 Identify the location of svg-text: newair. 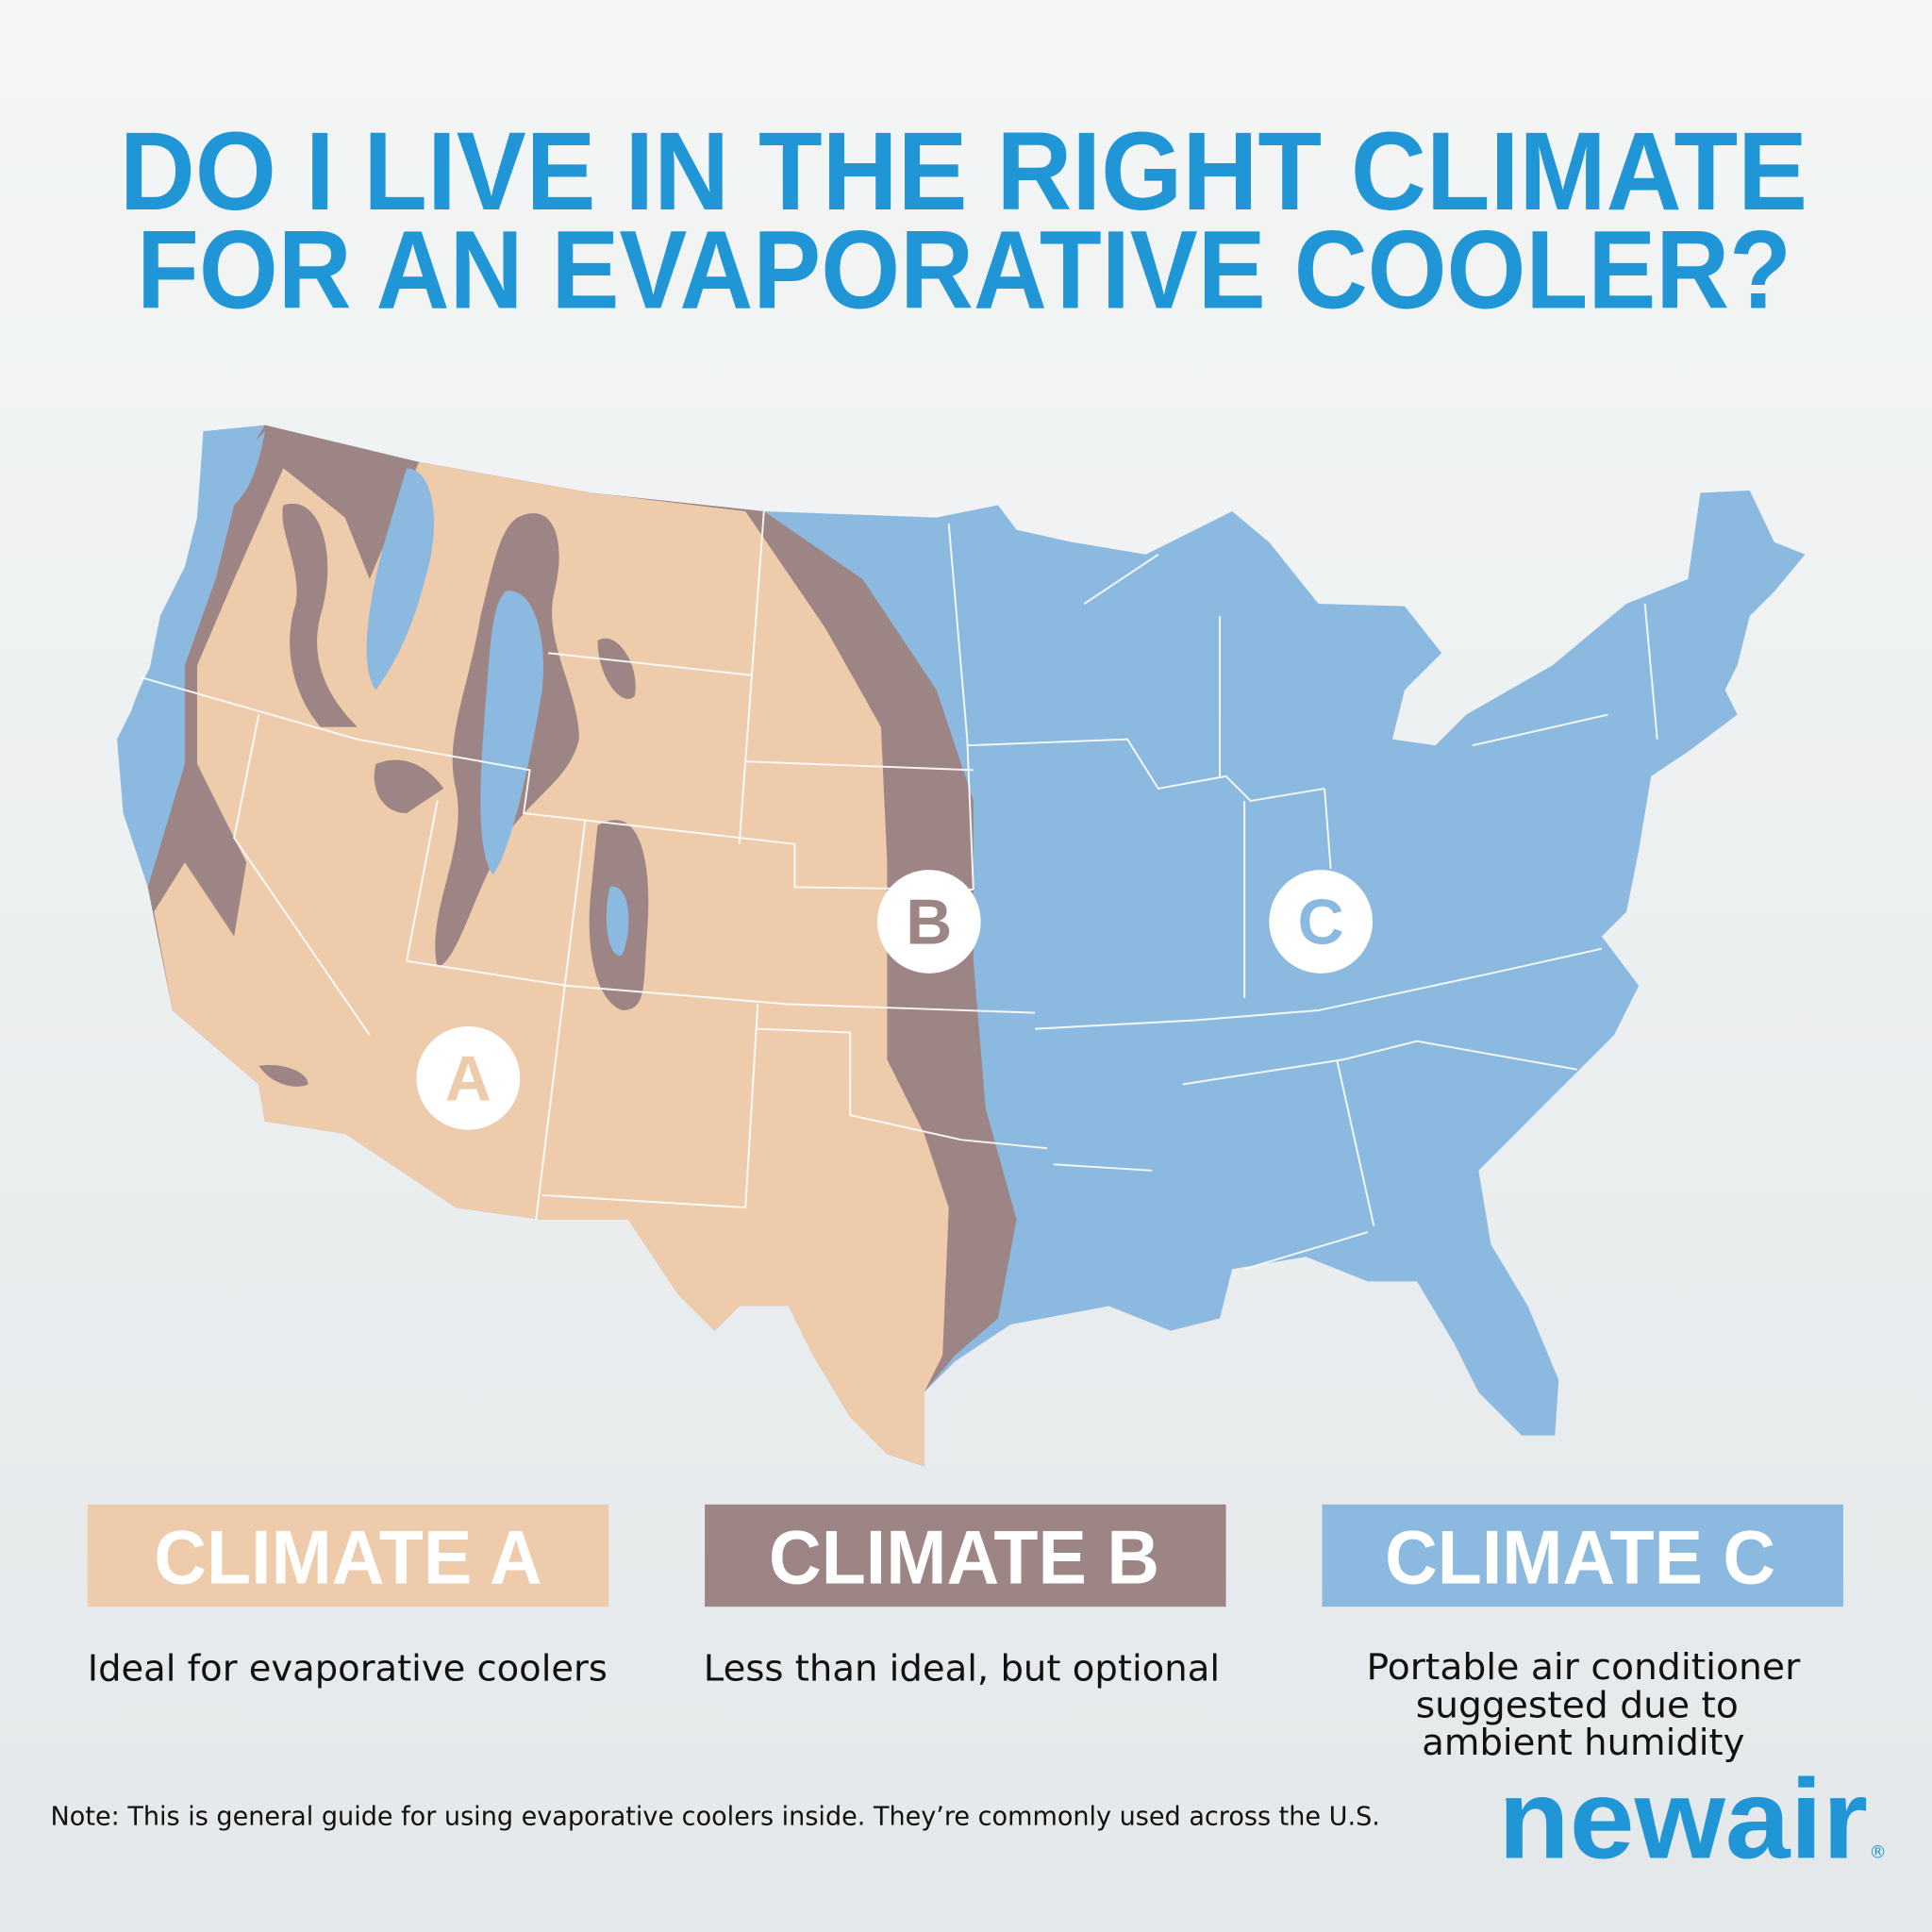
(1683, 1820).